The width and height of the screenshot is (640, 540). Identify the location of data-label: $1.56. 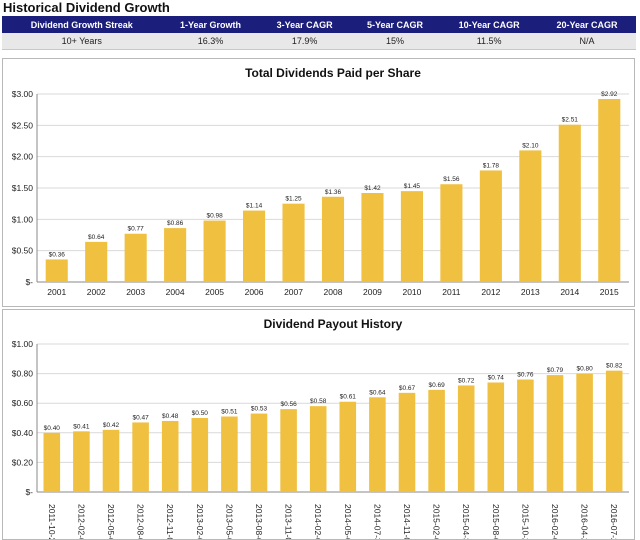
(451, 179).